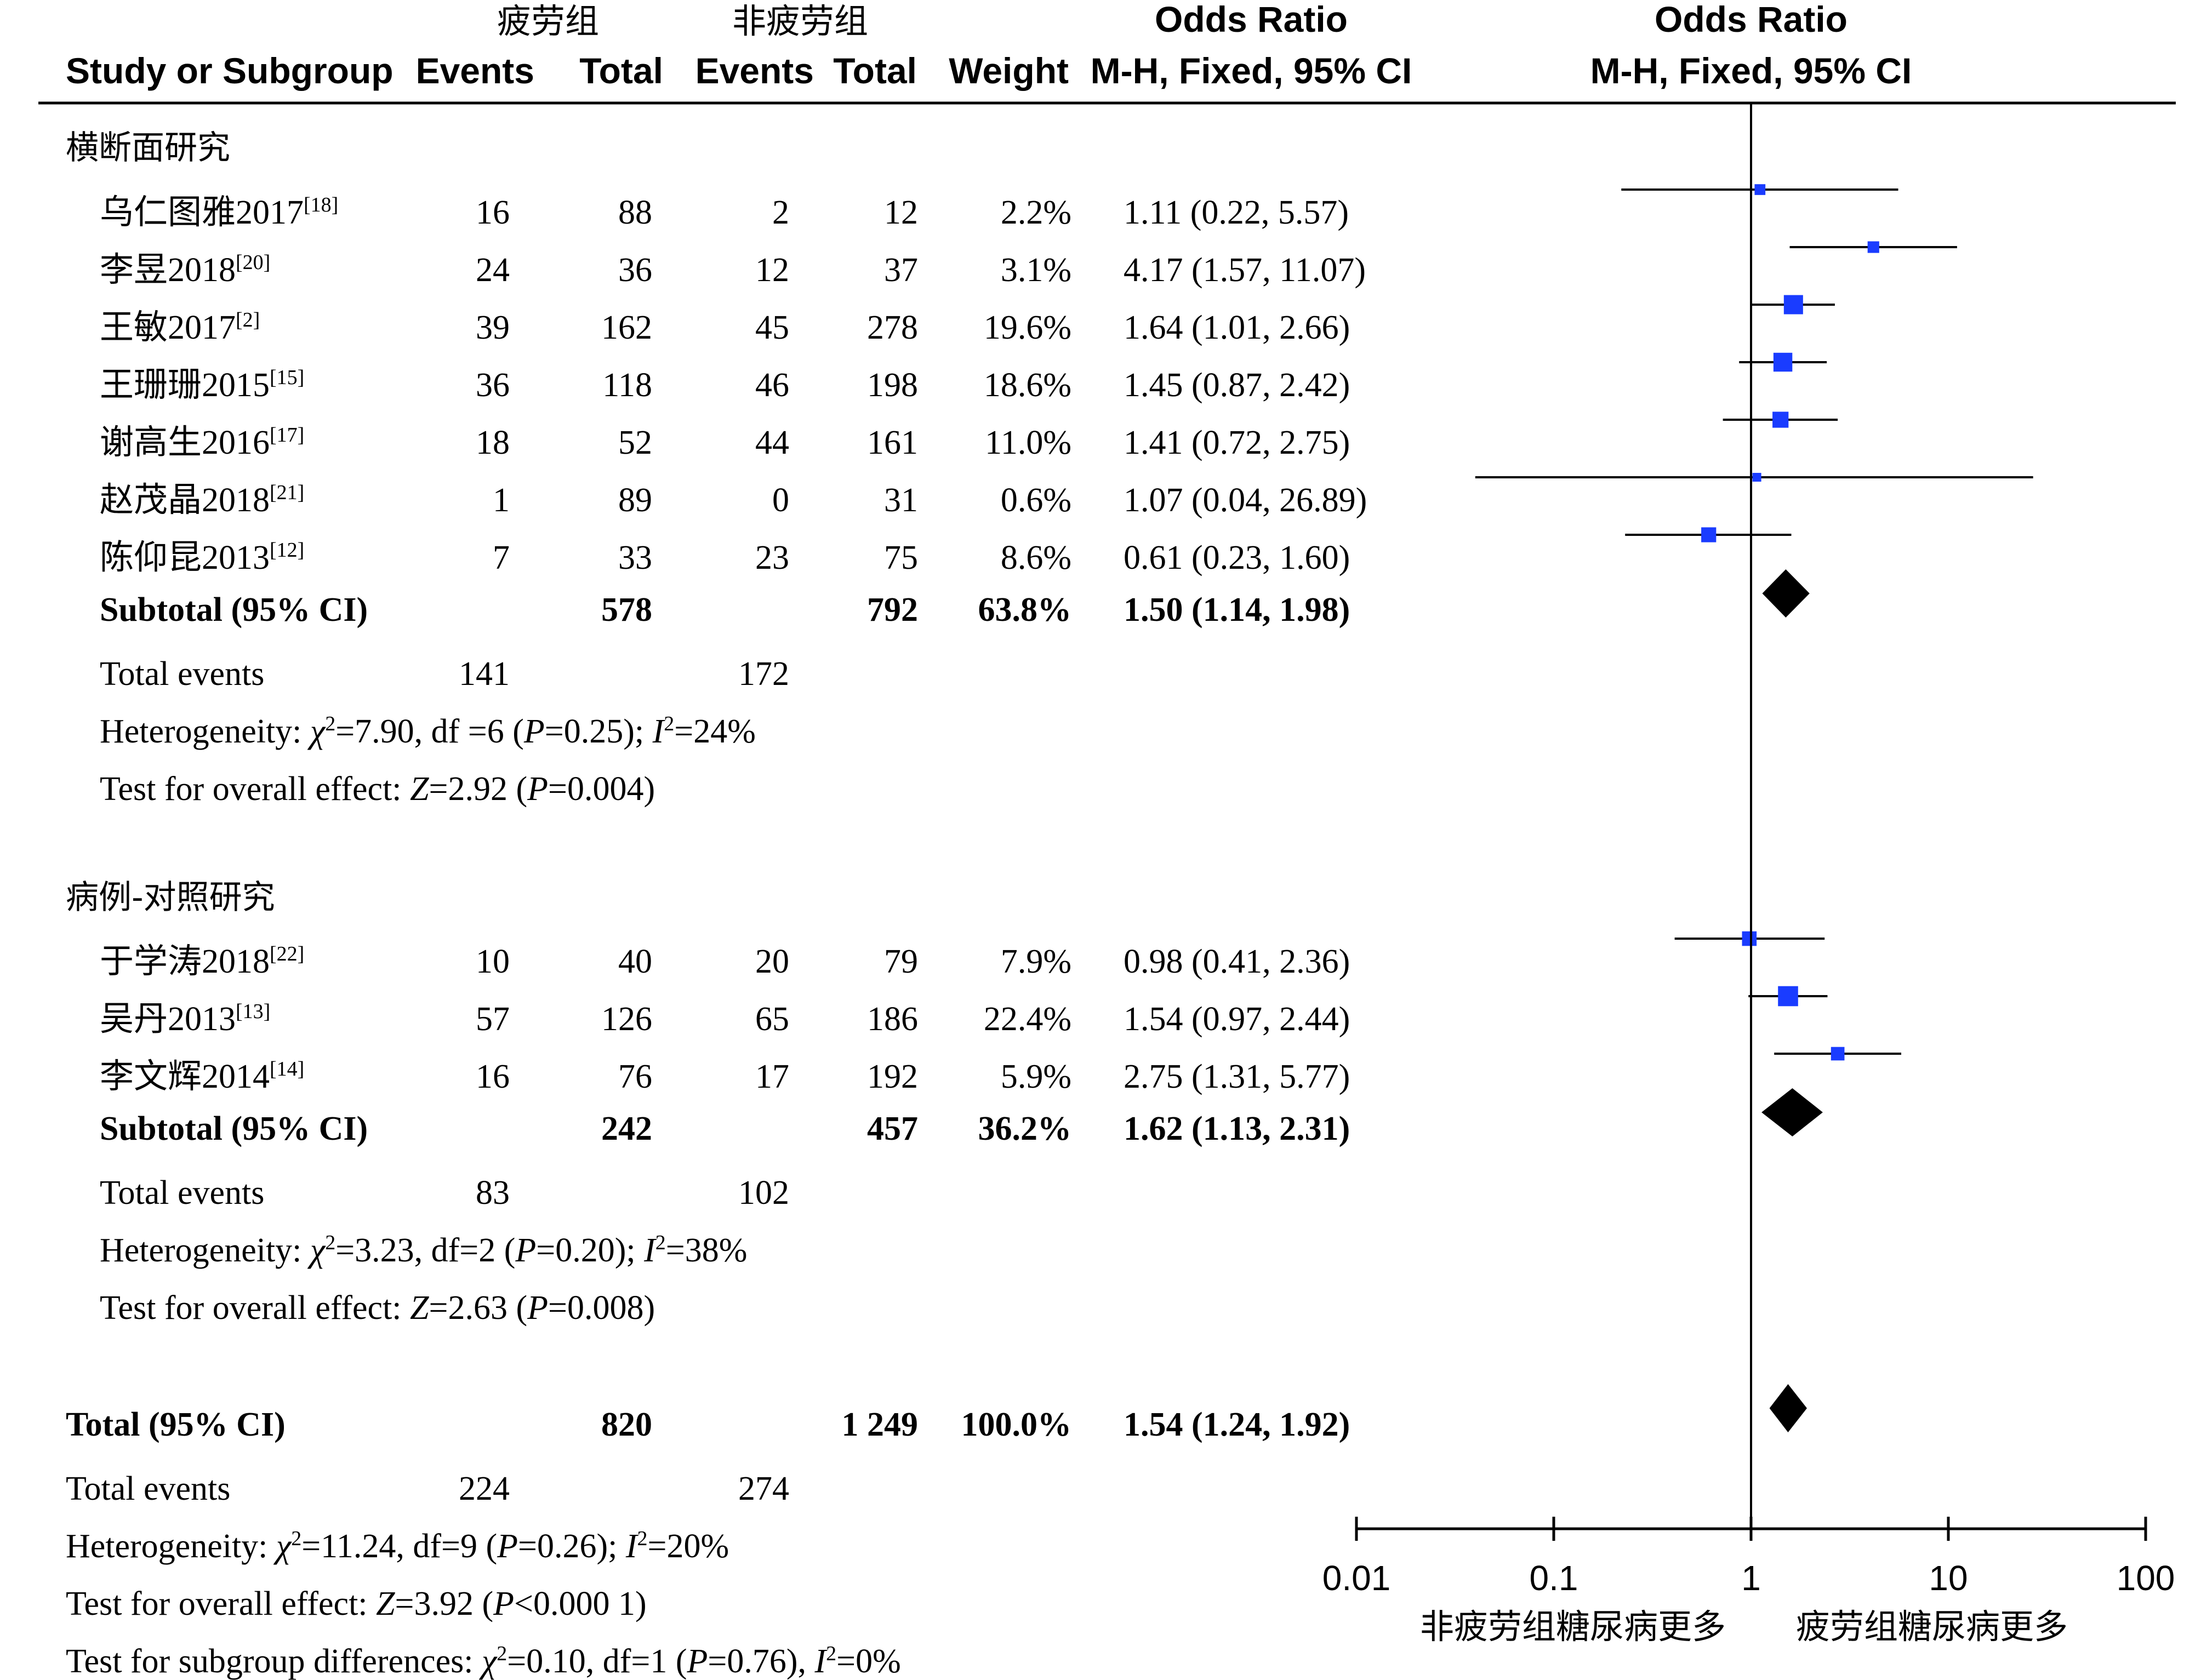 The width and height of the screenshot is (2201, 1680). What do you see at coordinates (800, 21) in the screenshot?
I see `group2-header: 非疲劳组` at bounding box center [800, 21].